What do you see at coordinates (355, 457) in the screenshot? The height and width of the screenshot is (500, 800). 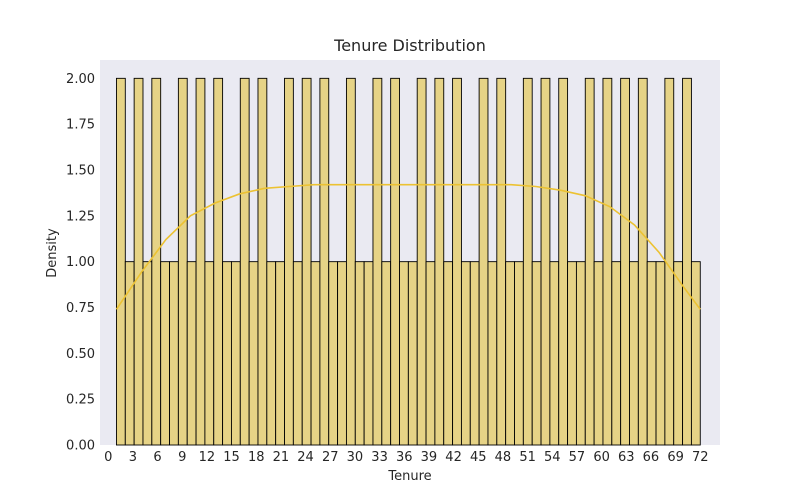 I see `x-tick-label: 30` at bounding box center [355, 457].